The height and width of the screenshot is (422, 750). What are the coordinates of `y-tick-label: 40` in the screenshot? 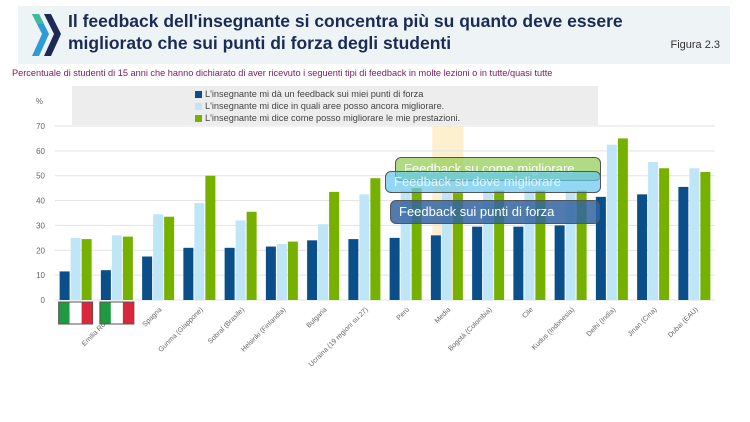 It's located at (40, 201).